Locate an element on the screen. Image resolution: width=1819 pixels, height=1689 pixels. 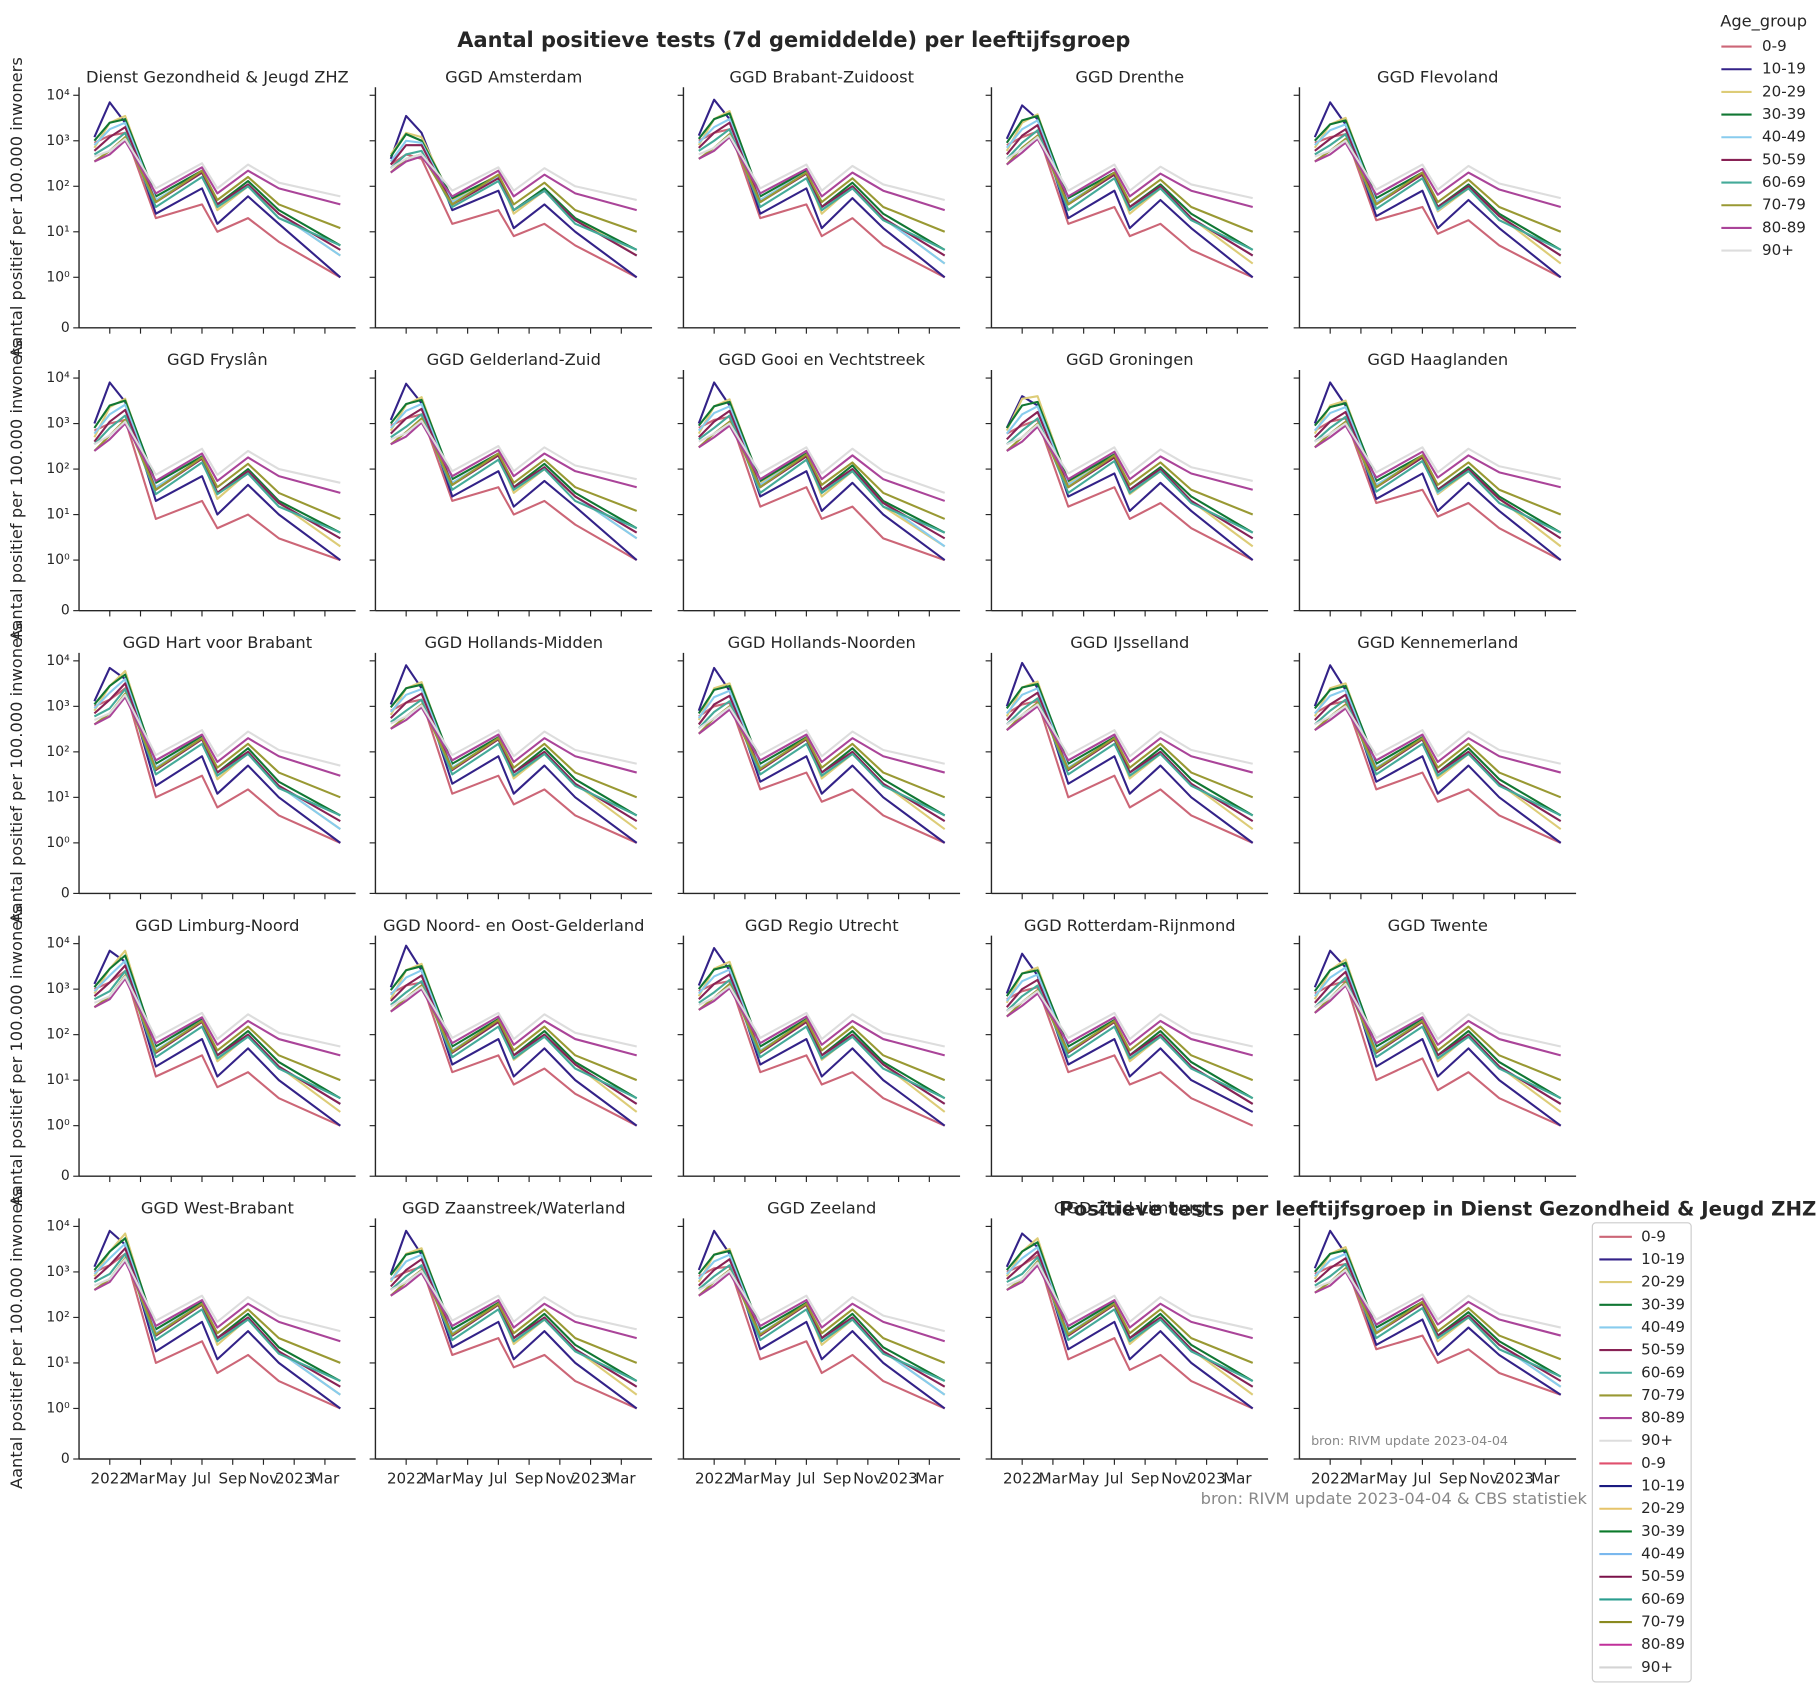
x-tick-label: 2023 is located at coordinates (1514, 1478).